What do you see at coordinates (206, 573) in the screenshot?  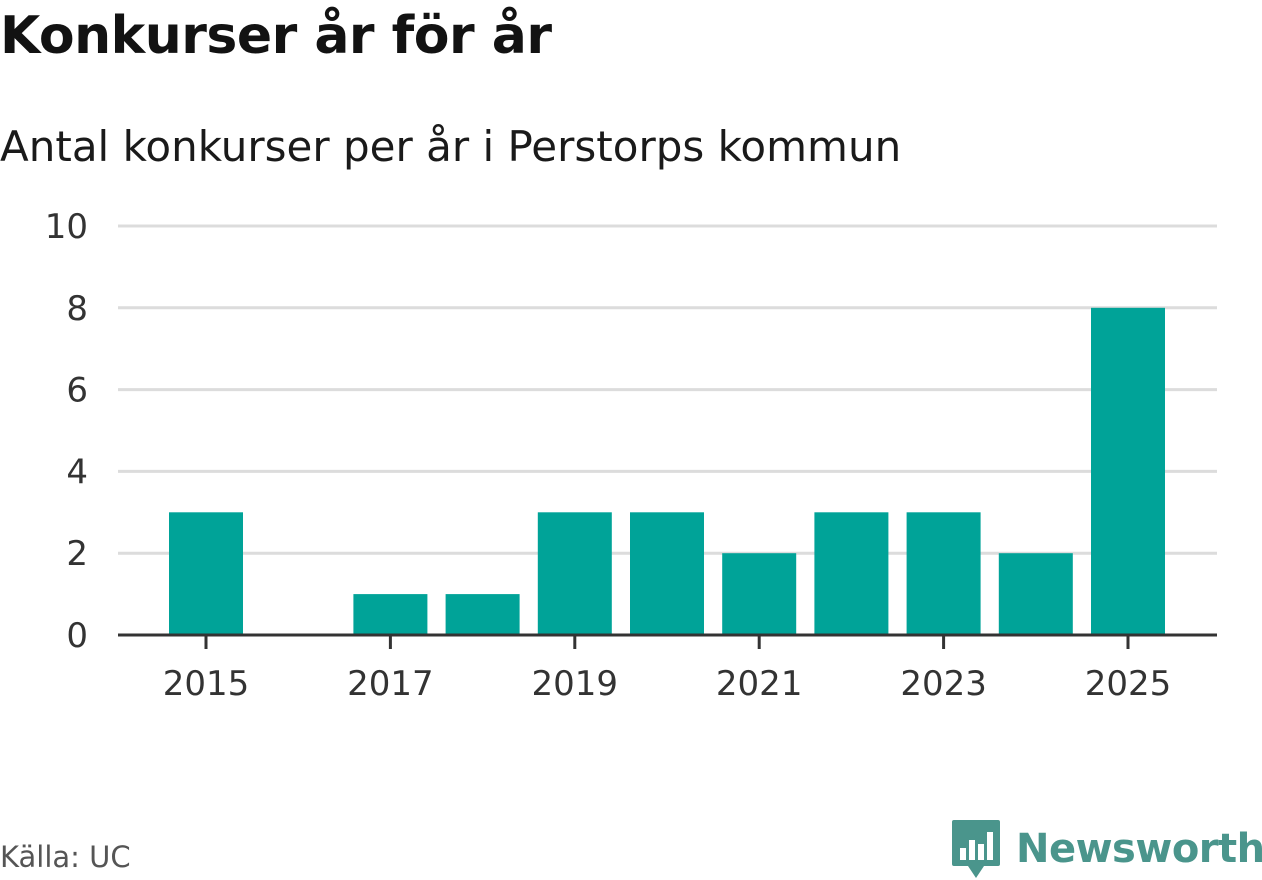 I see `bar-2015` at bounding box center [206, 573].